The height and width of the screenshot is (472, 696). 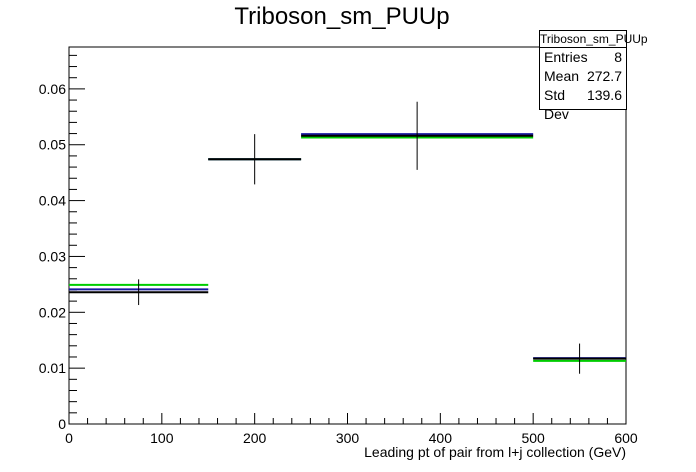 I want to click on y-tick-label: 0.04, so click(x=52, y=201).